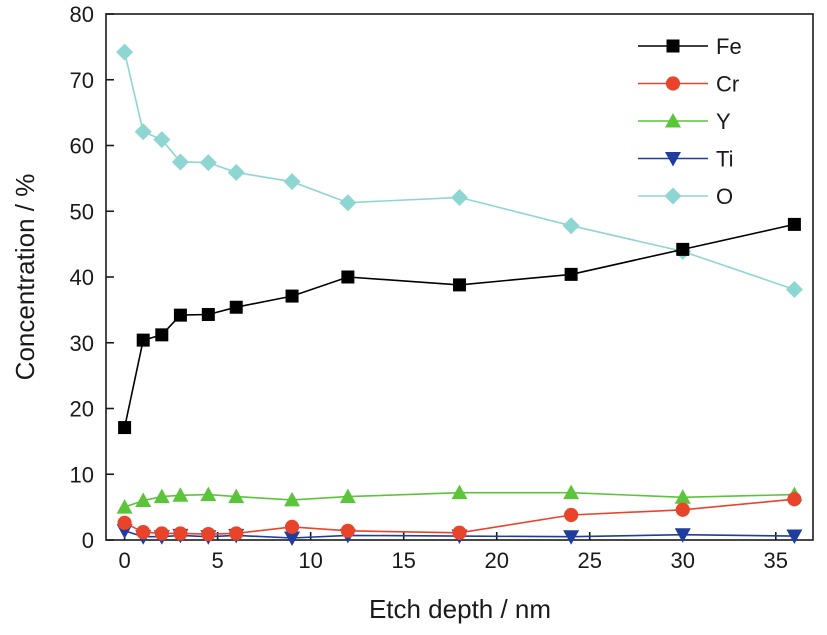  Describe the element at coordinates (688, 84) in the screenshot. I see `legend-item-cr: Cr` at that location.